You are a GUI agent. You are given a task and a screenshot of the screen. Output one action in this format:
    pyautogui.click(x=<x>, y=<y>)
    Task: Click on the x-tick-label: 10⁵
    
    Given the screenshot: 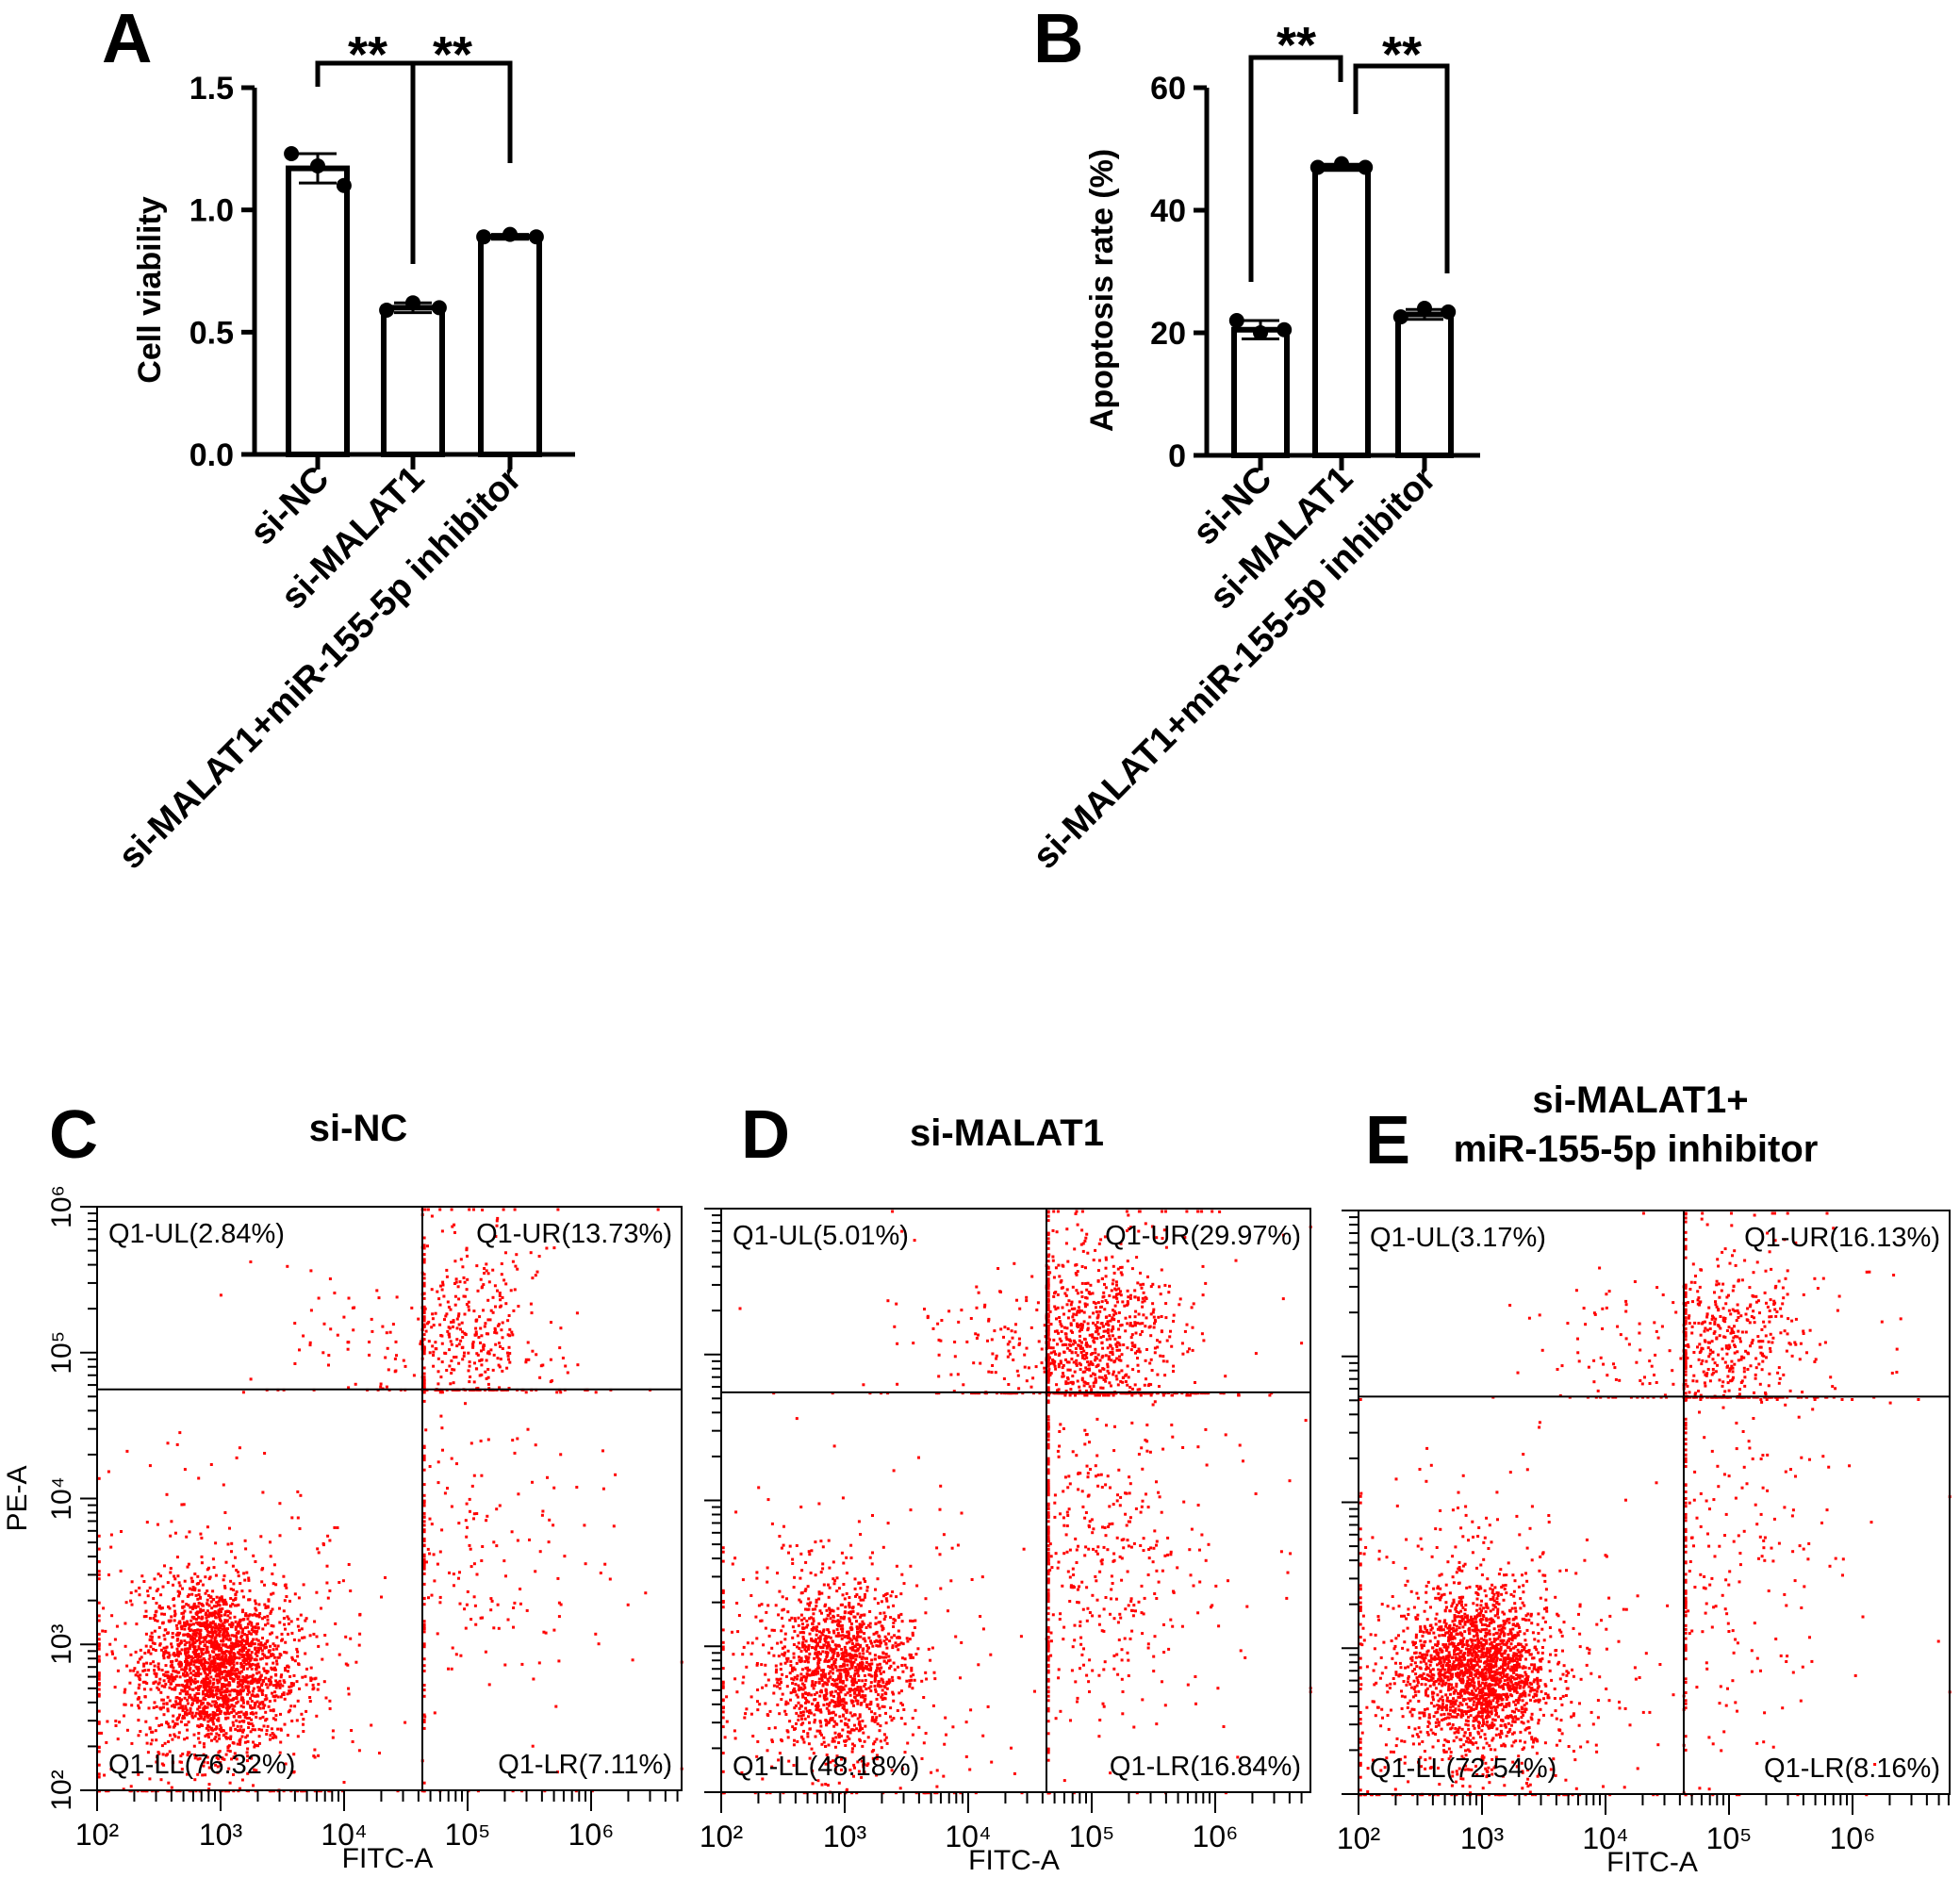 What is the action you would take?
    pyautogui.click(x=468, y=1835)
    